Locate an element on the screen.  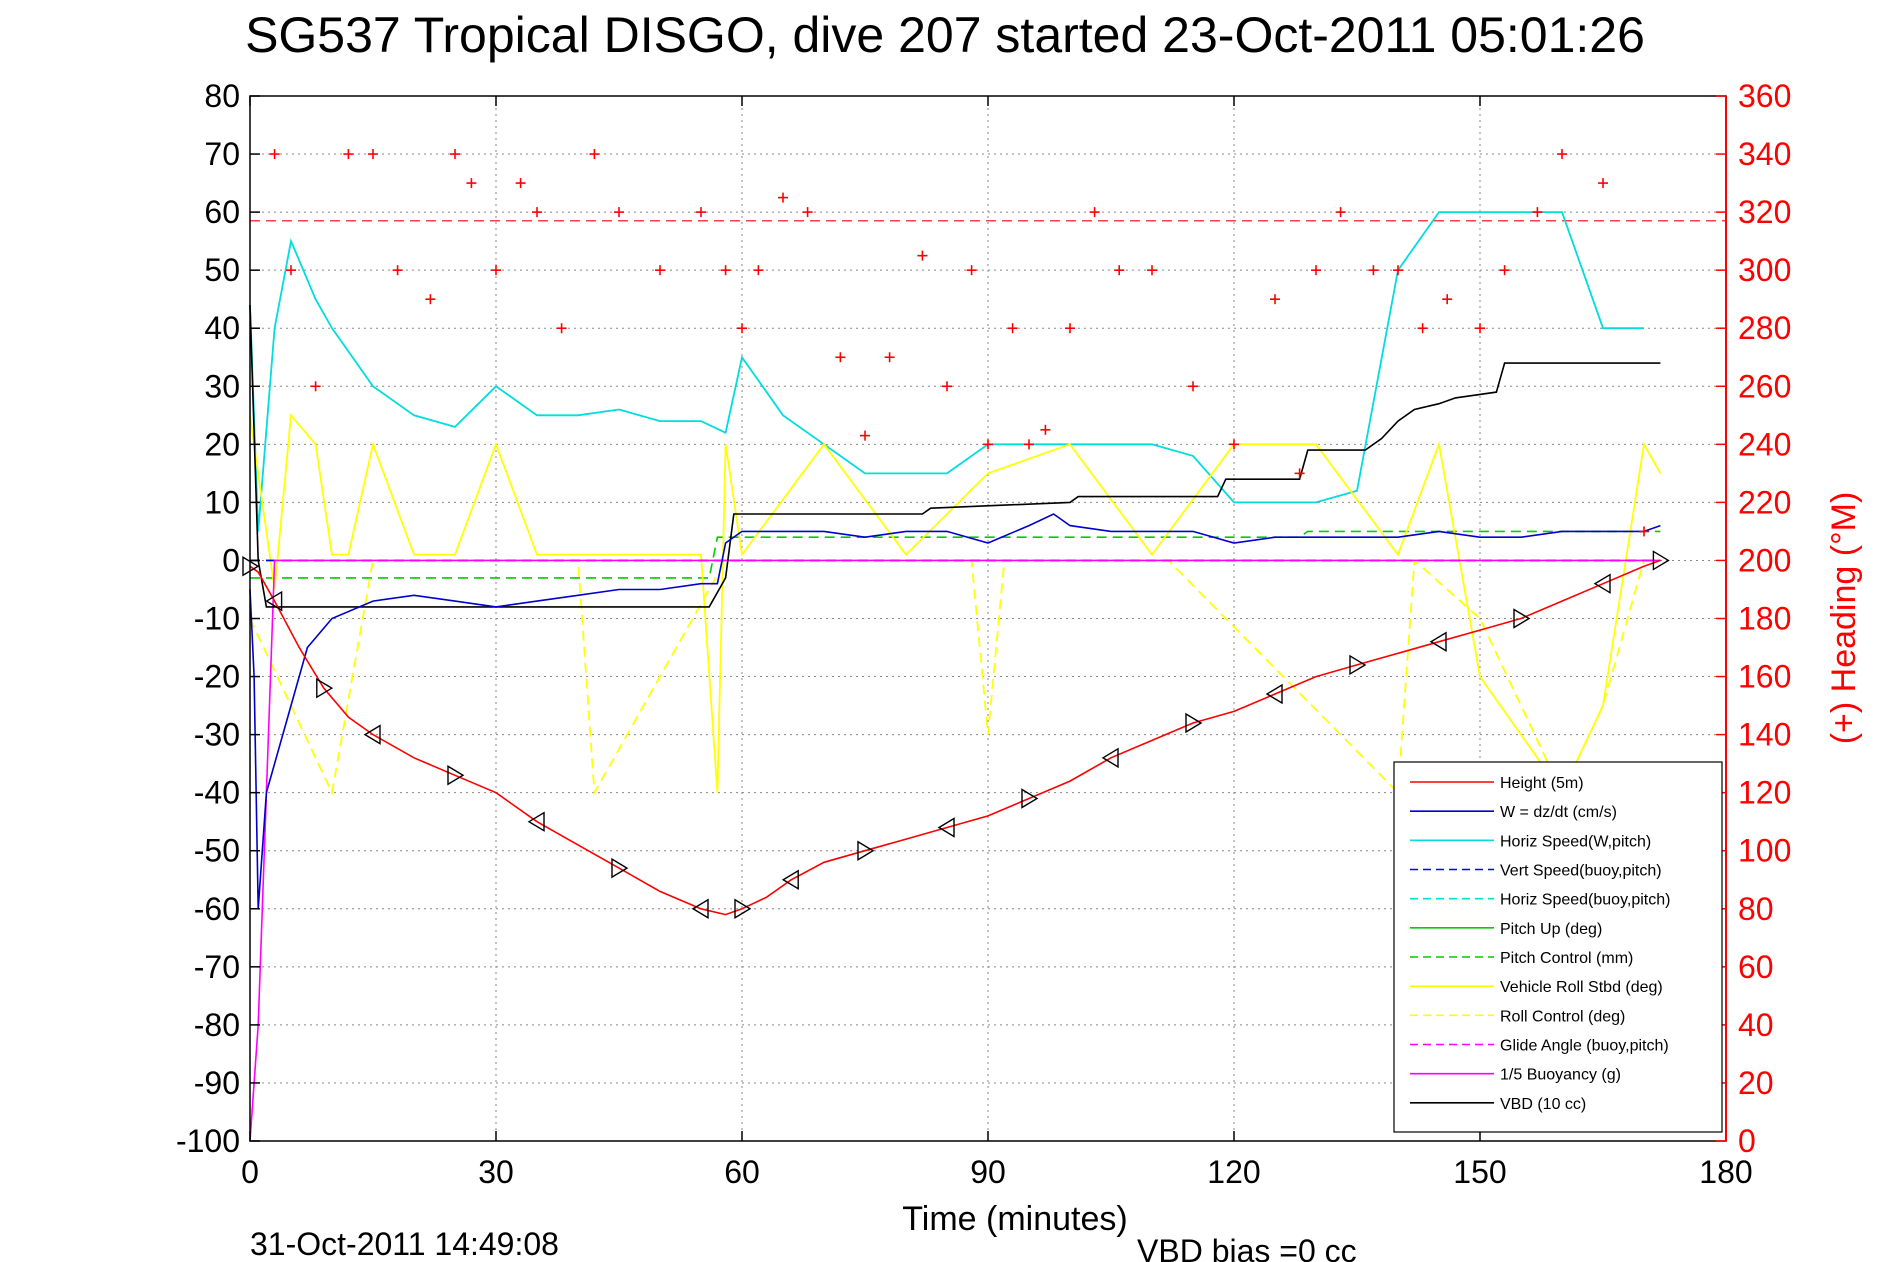
legend-label: Vehicle Roll Stbd (deg) is located at coordinates (1581, 987).